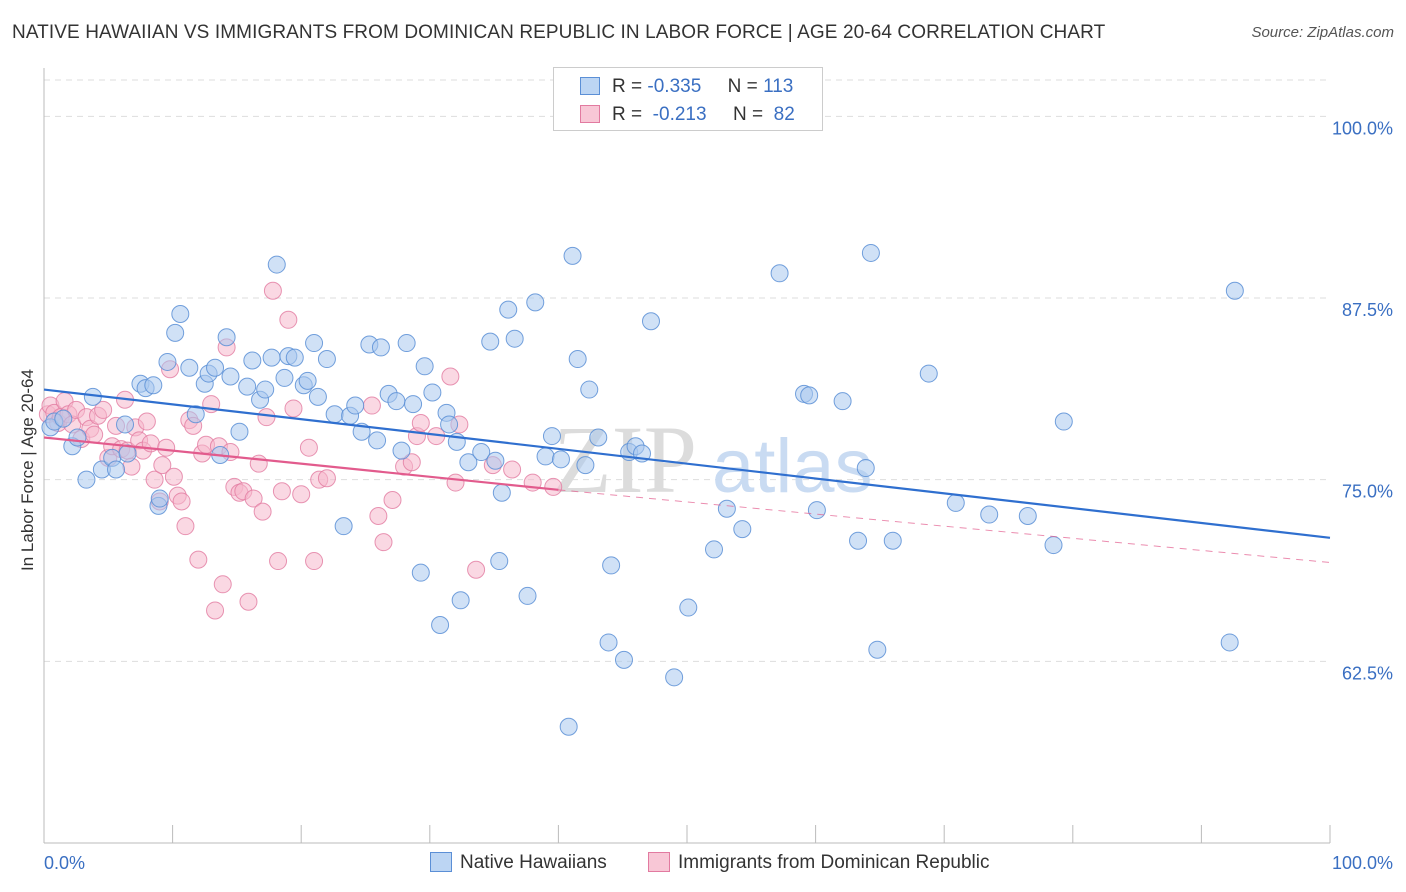  Describe the element at coordinates (819, 863) in the screenshot. I see `legend-item-dominican: Immigrants from Dominican Republic` at that location.